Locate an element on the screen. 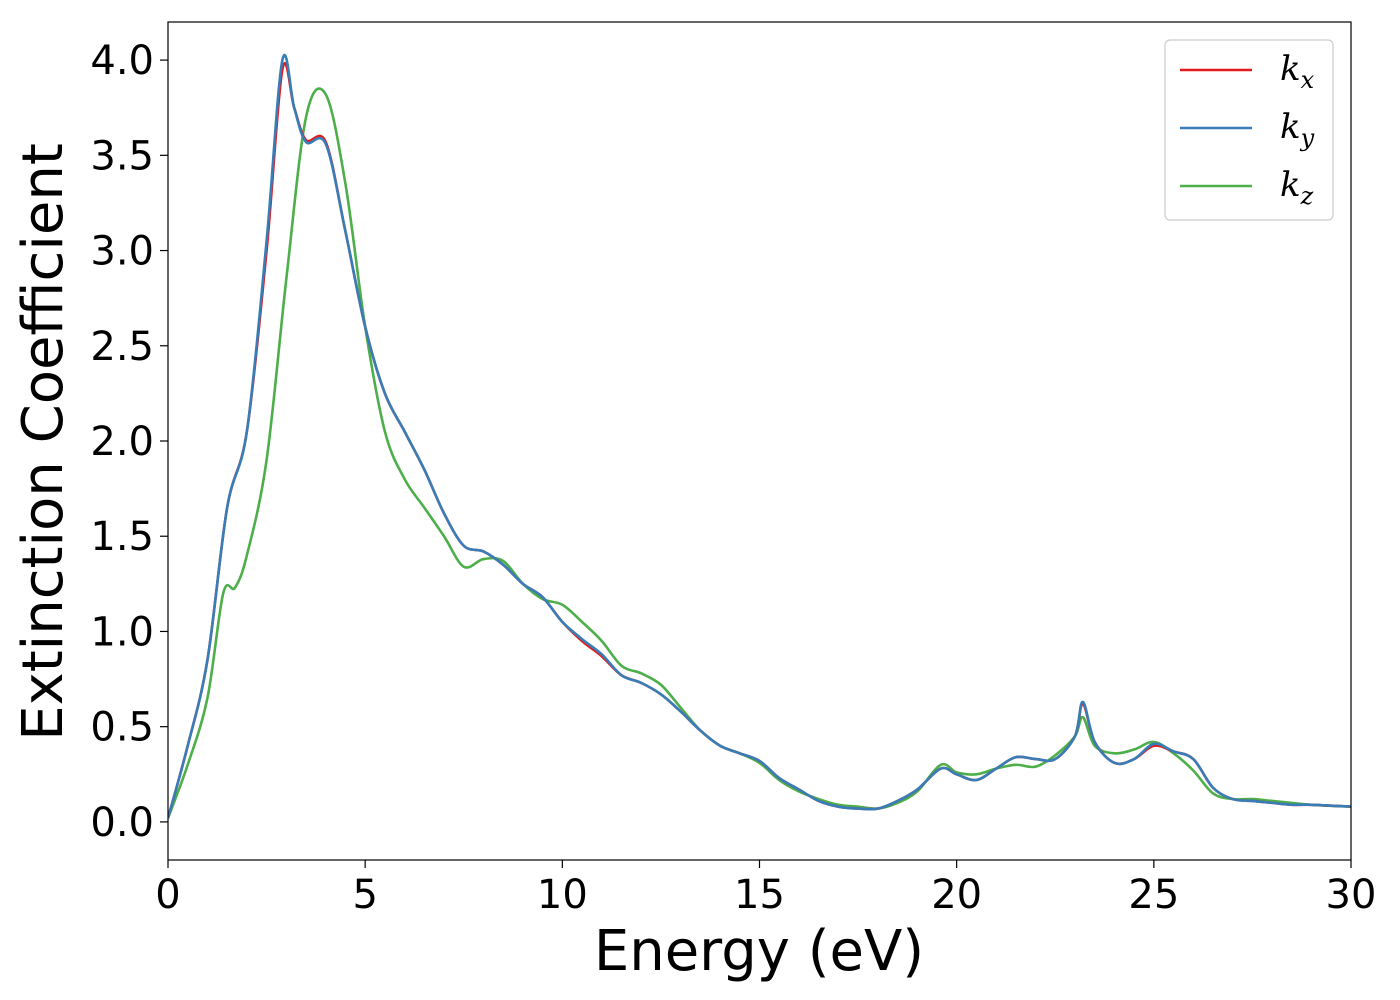 Image resolution: width=1400 pixels, height=1000 pixels. legend-label-subscript: y is located at coordinates (1307, 138).